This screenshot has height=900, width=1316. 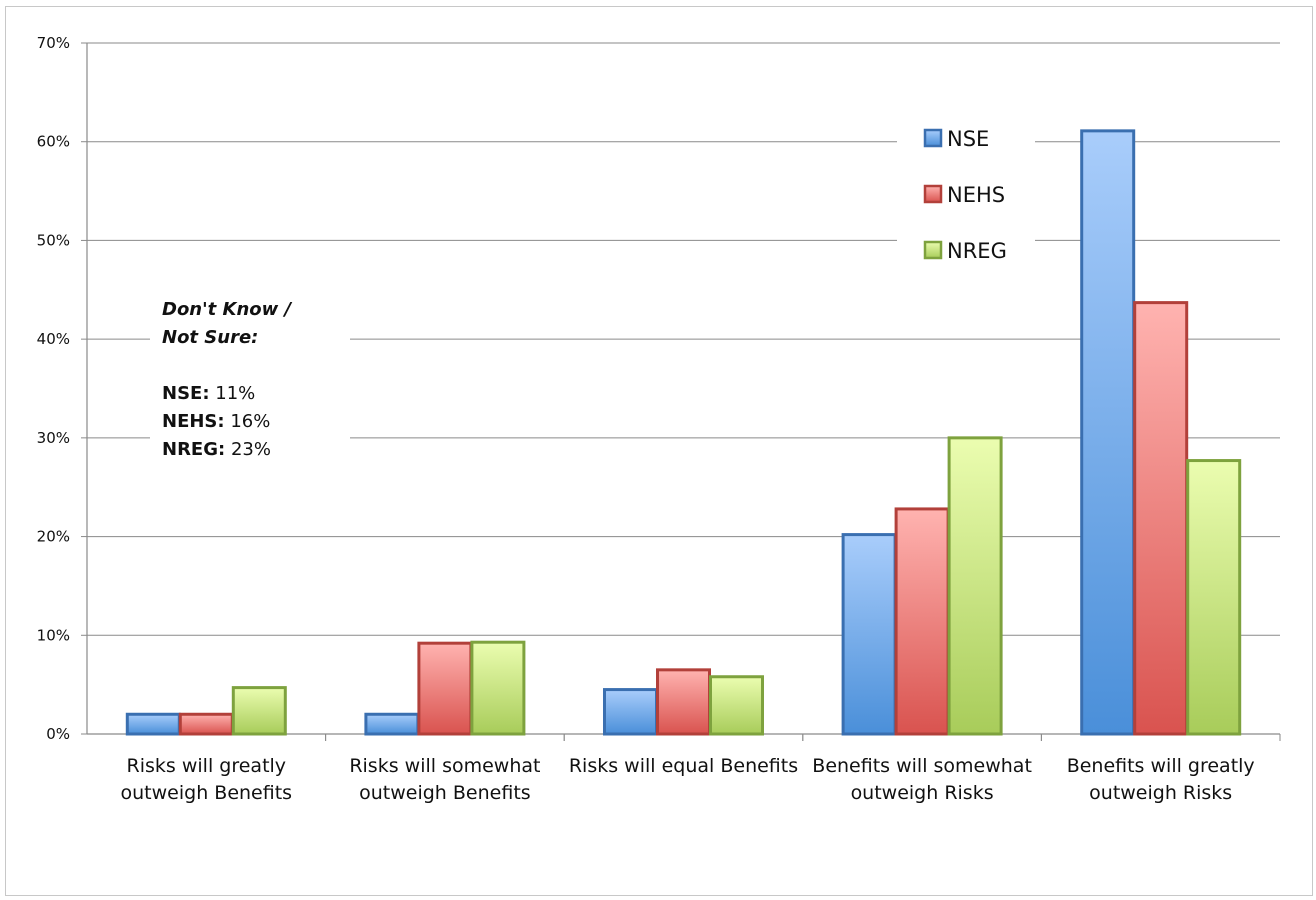 I want to click on note-spacer, so click(x=251, y=366).